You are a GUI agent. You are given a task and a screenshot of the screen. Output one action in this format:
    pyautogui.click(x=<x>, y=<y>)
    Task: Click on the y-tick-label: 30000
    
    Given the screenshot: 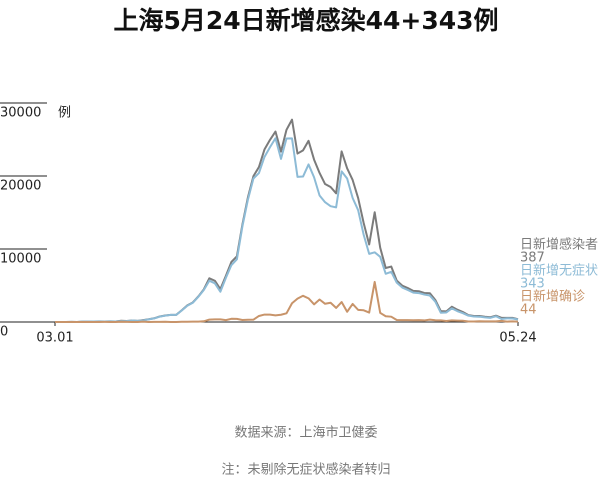 What is the action you would take?
    pyautogui.click(x=20, y=113)
    